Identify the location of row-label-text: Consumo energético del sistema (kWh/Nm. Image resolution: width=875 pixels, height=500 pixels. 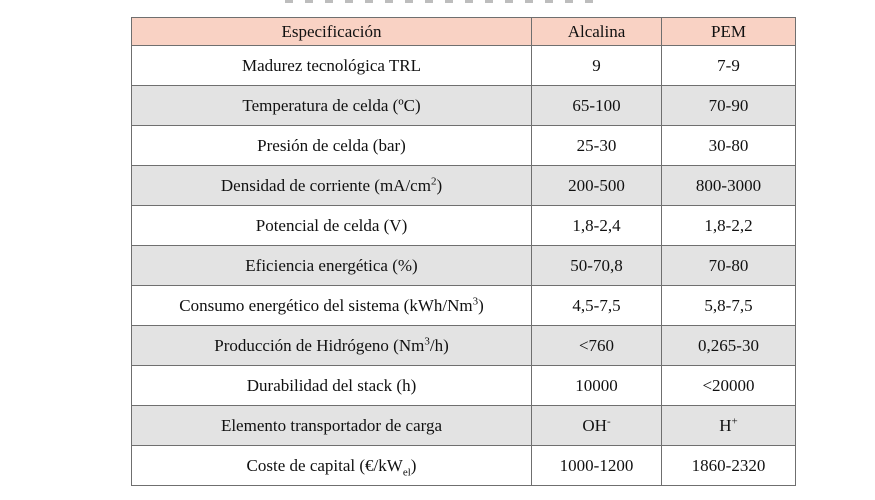
(326, 305).